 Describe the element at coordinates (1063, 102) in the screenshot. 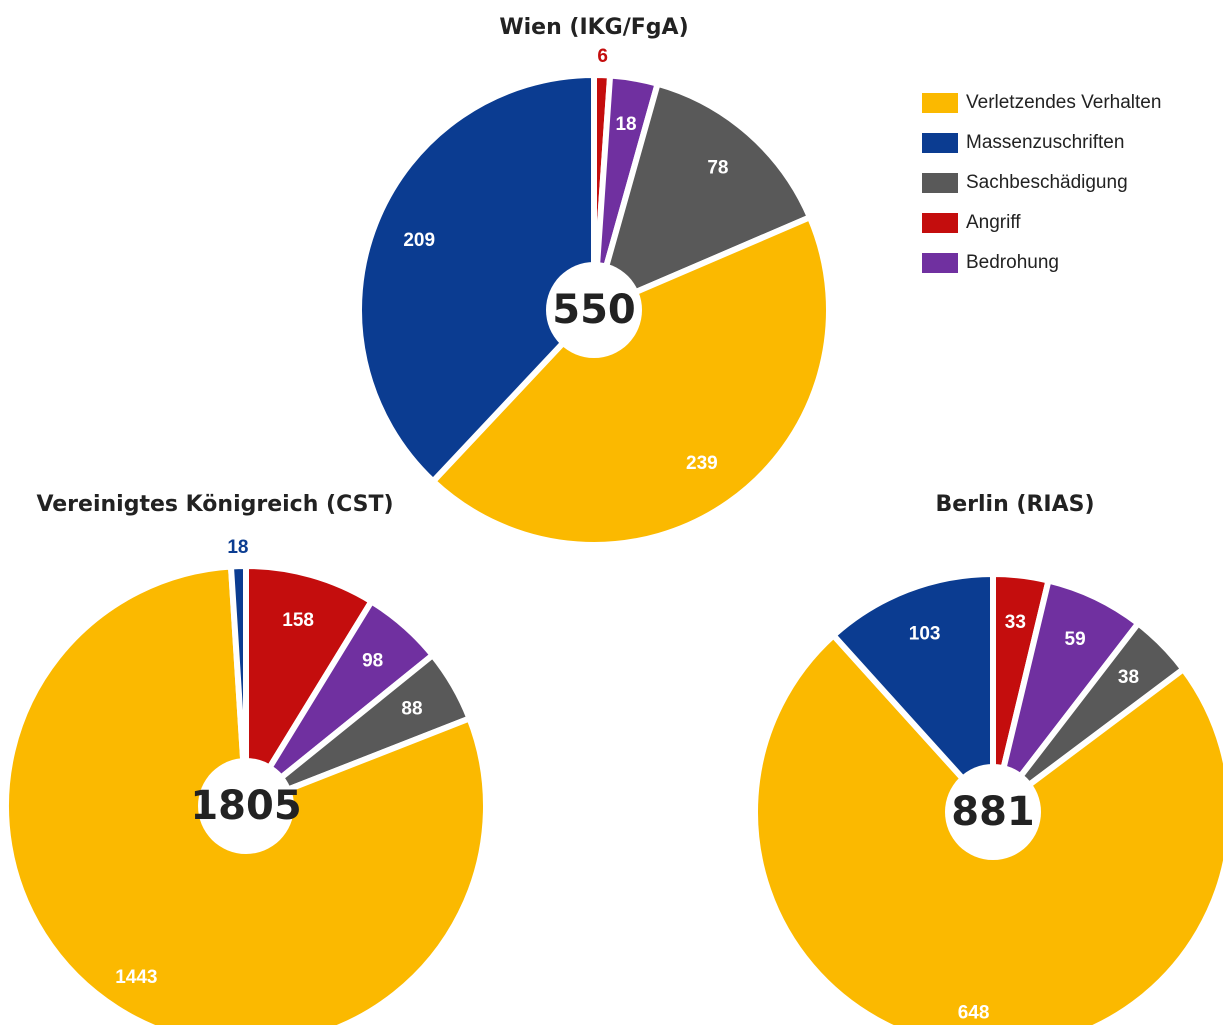

I see `legend-label: Verletzendes Verhalten` at that location.